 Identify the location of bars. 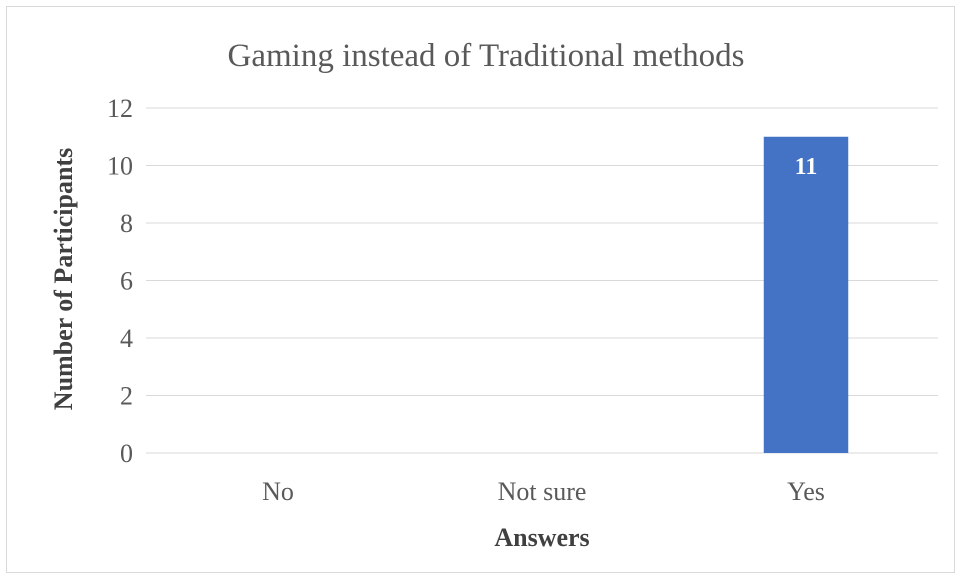
(806, 294).